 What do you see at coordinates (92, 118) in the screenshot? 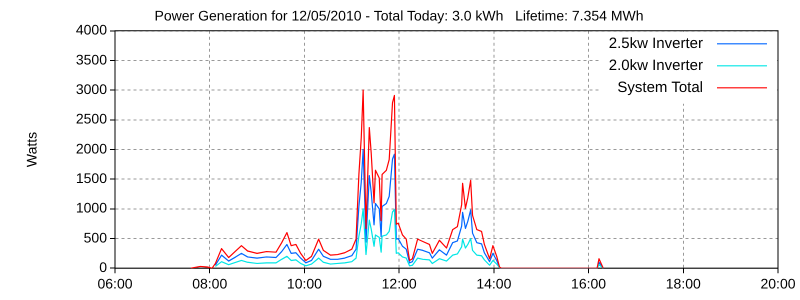
I see `y-tick-label: 2500` at bounding box center [92, 118].